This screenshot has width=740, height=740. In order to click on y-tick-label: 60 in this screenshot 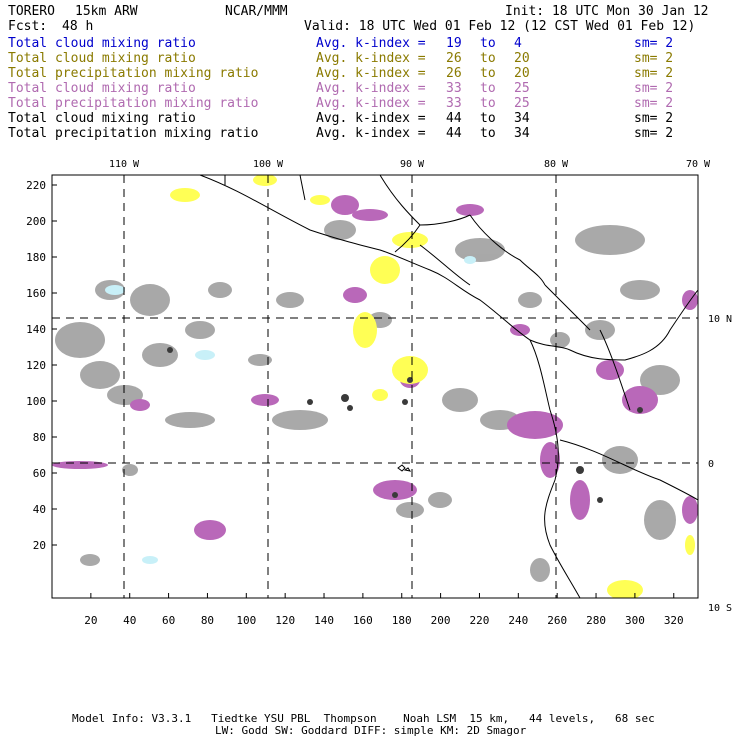, I will do `click(39, 473)`.